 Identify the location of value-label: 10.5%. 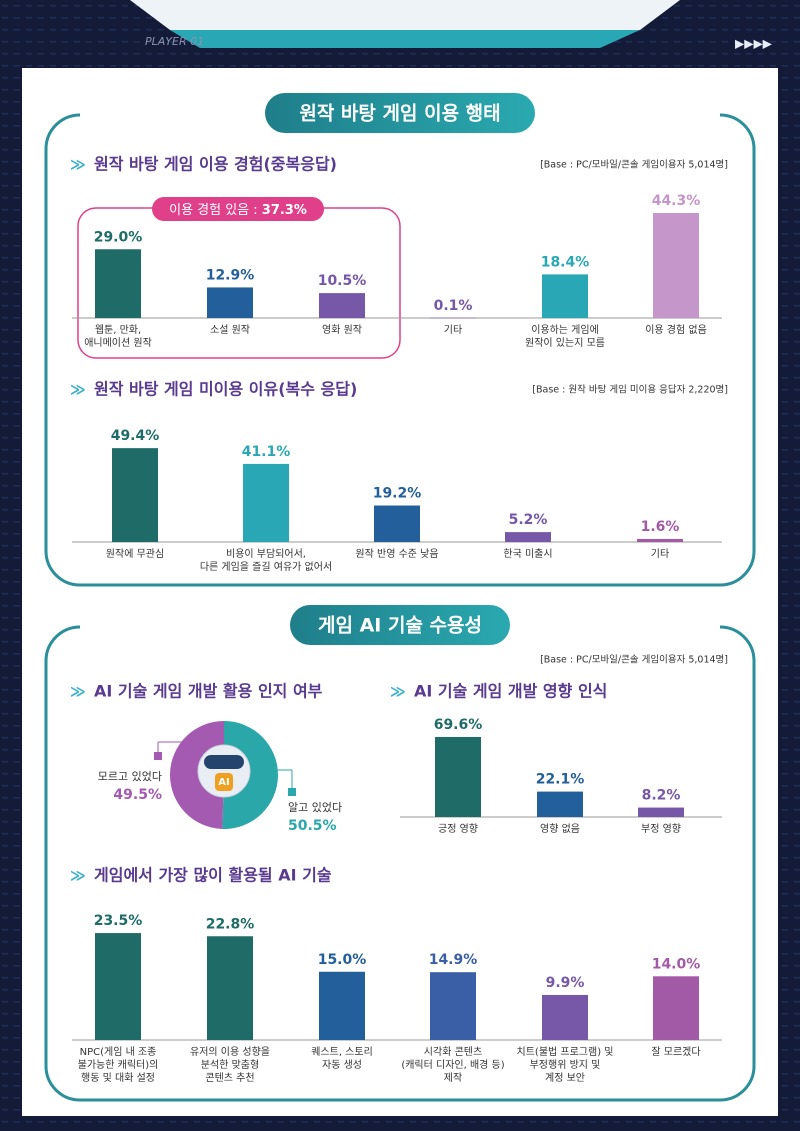
(342, 281).